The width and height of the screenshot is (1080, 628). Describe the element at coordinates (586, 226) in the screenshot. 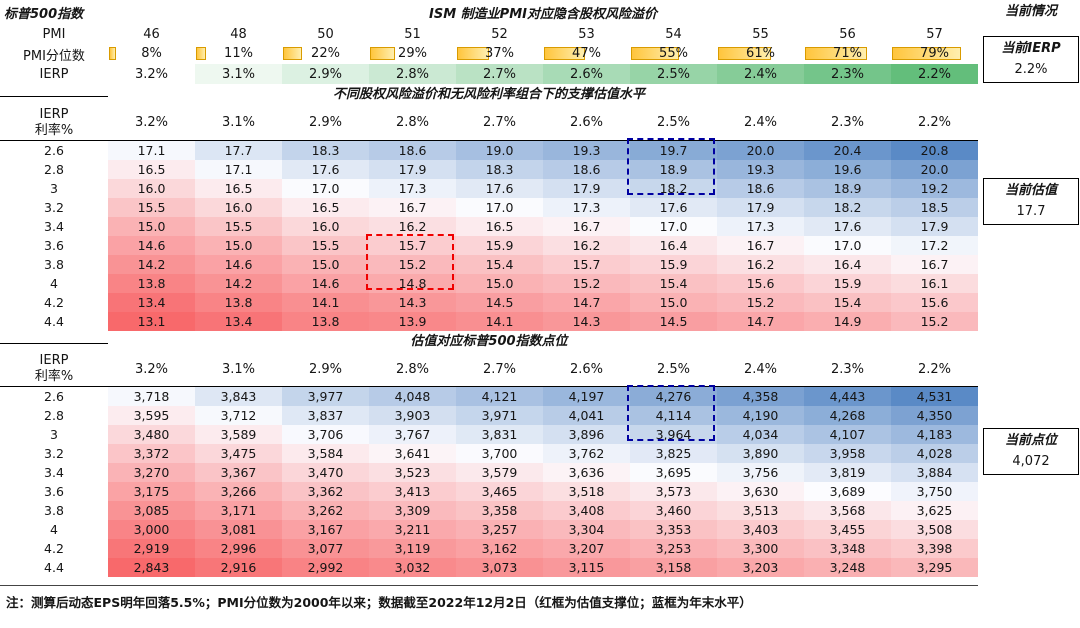

I see `heatmap-cell: 16.7` at that location.